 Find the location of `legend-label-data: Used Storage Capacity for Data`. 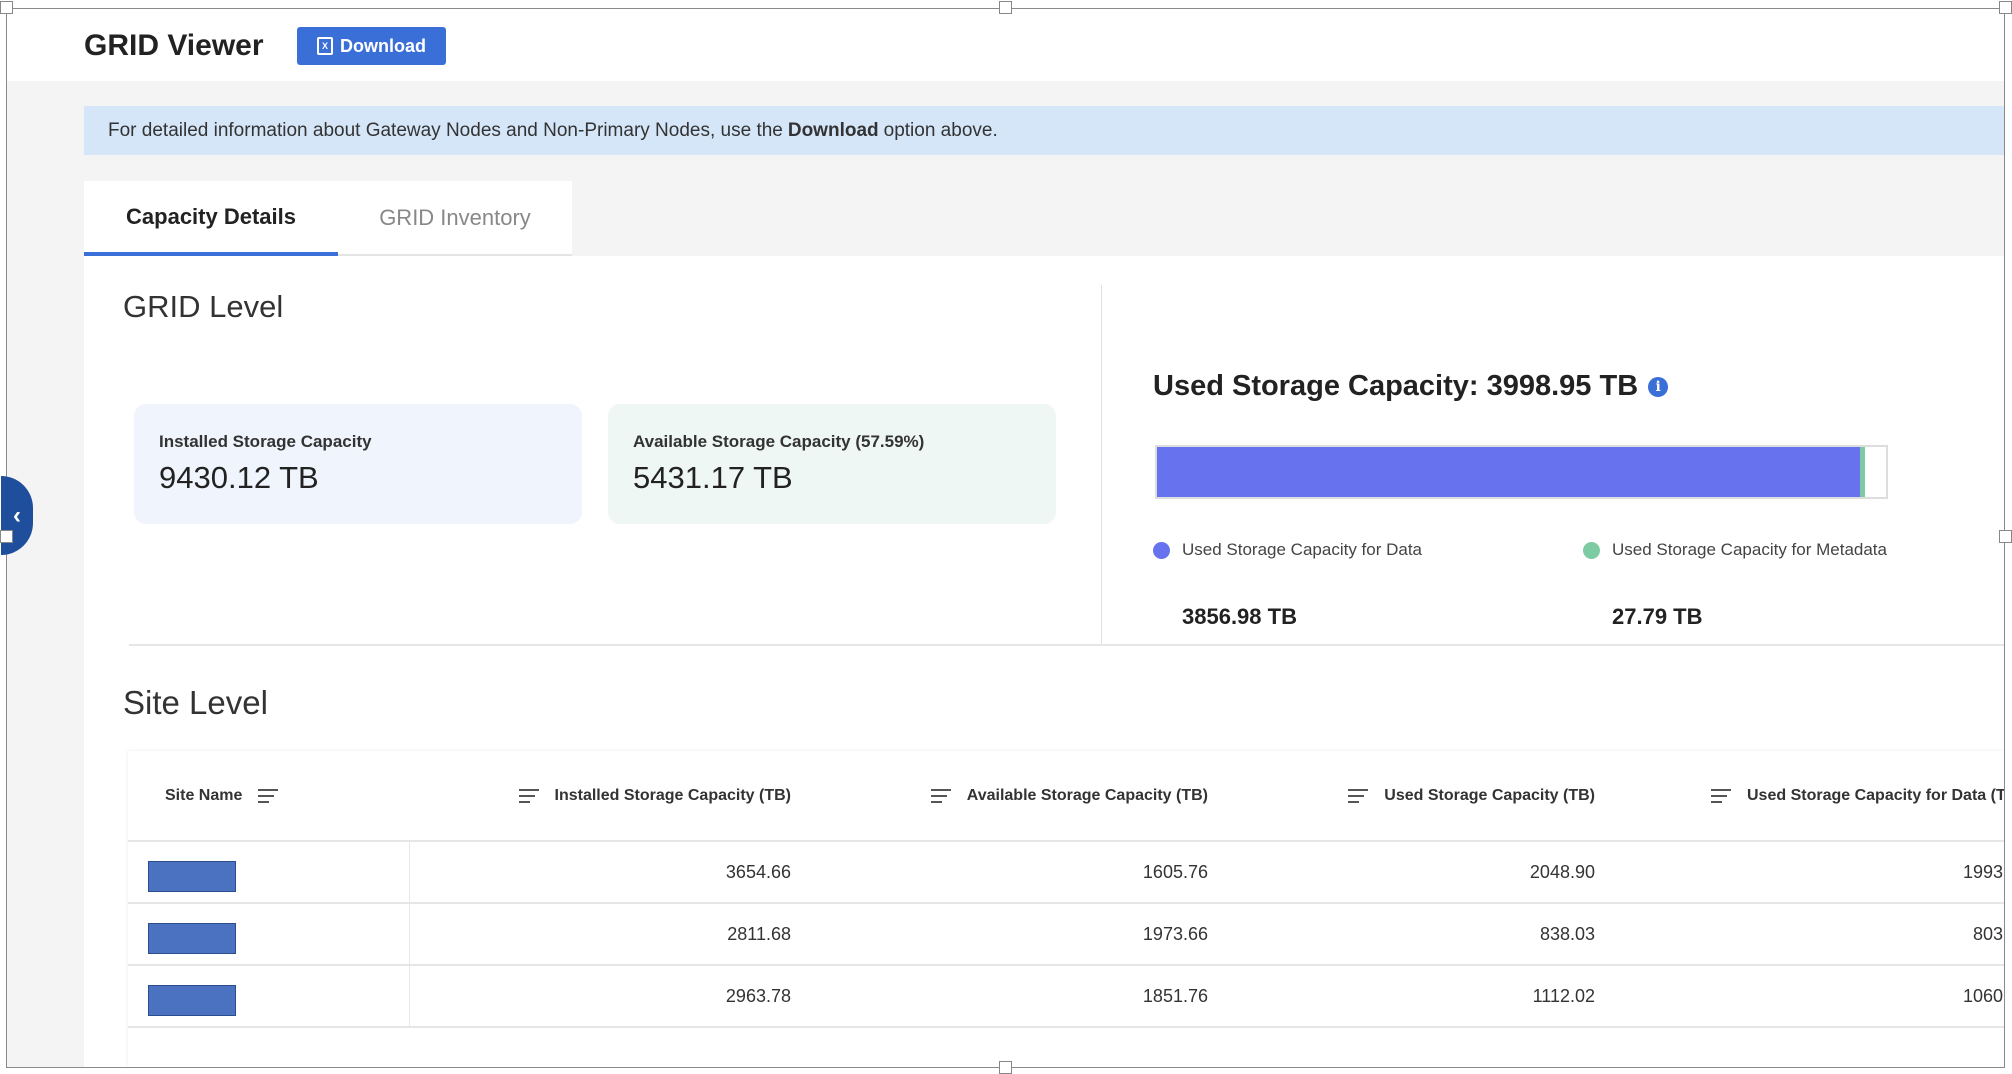

legend-label-data: Used Storage Capacity for Data is located at coordinates (1302, 549).